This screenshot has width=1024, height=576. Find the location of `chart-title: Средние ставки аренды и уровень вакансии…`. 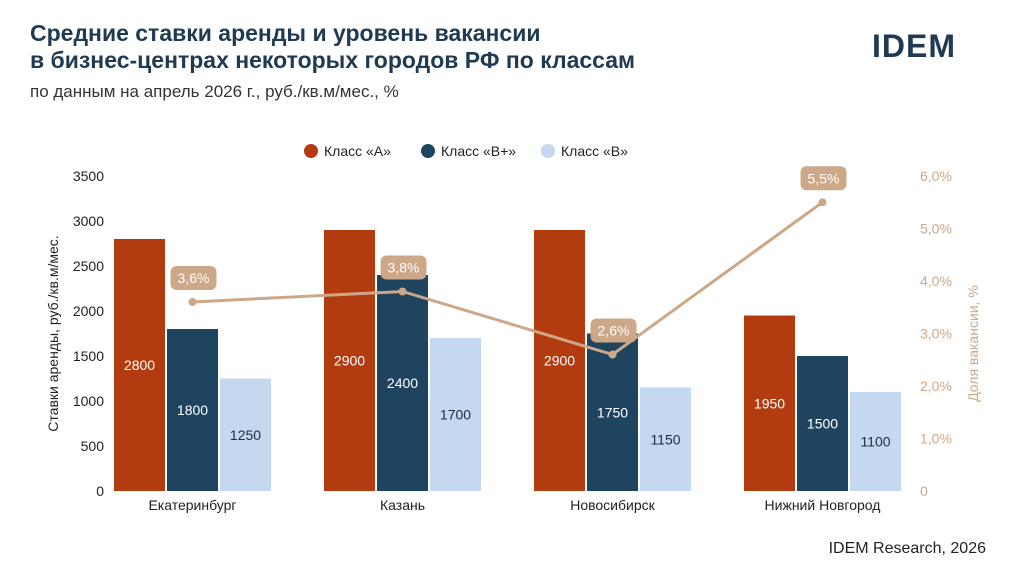

chart-title: Средние ставки аренды и уровень вакансии… is located at coordinates (430, 47).